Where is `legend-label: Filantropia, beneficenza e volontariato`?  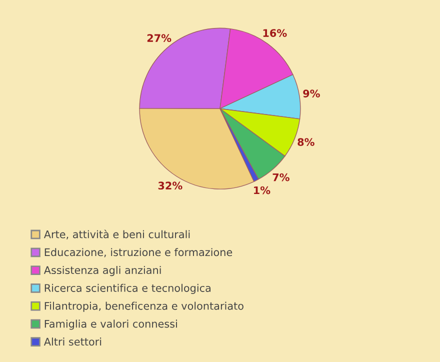
legend-label: Filantropia, beneficenza e volontariato is located at coordinates (144, 307).